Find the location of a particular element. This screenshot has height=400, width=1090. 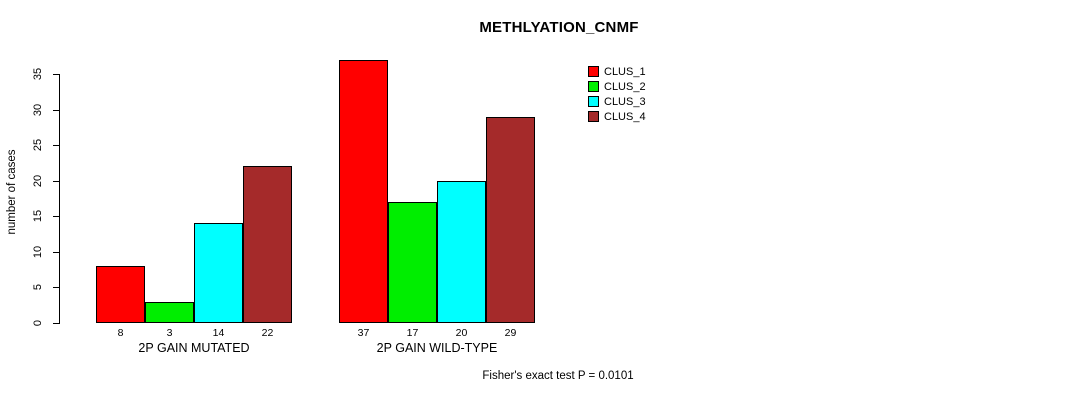

legend: CLUS_1 CLUS_2 CLUS_3 CLUS_4 is located at coordinates (617, 94).